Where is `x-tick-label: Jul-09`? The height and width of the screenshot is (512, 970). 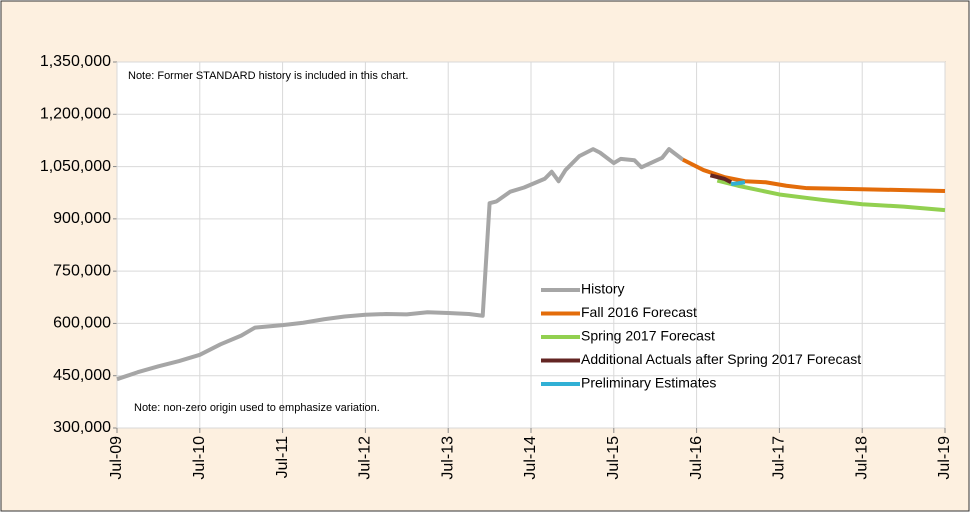 x-tick-label: Jul-09 is located at coordinates (116, 458).